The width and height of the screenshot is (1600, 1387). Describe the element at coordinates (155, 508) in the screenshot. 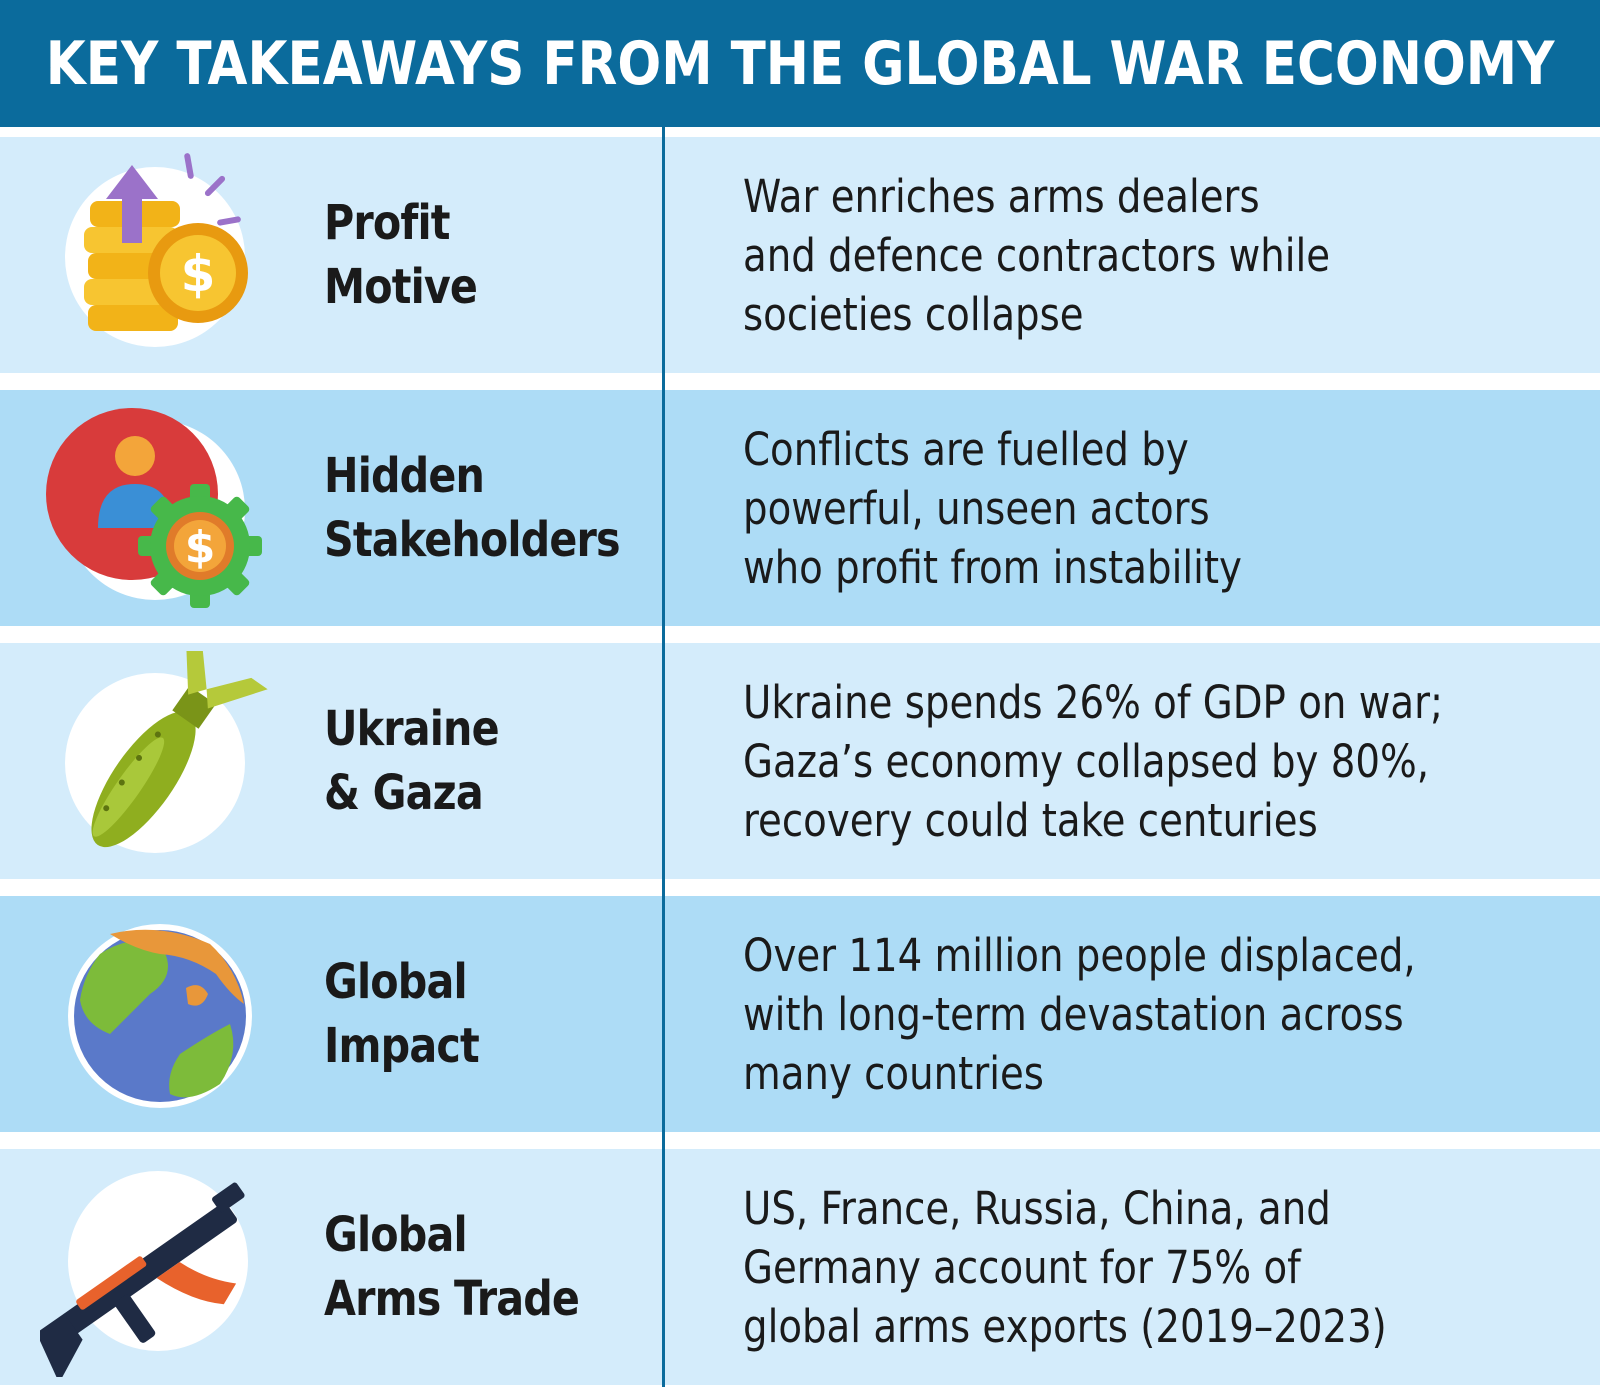

I see `person-gear-dollar-icon: $` at that location.